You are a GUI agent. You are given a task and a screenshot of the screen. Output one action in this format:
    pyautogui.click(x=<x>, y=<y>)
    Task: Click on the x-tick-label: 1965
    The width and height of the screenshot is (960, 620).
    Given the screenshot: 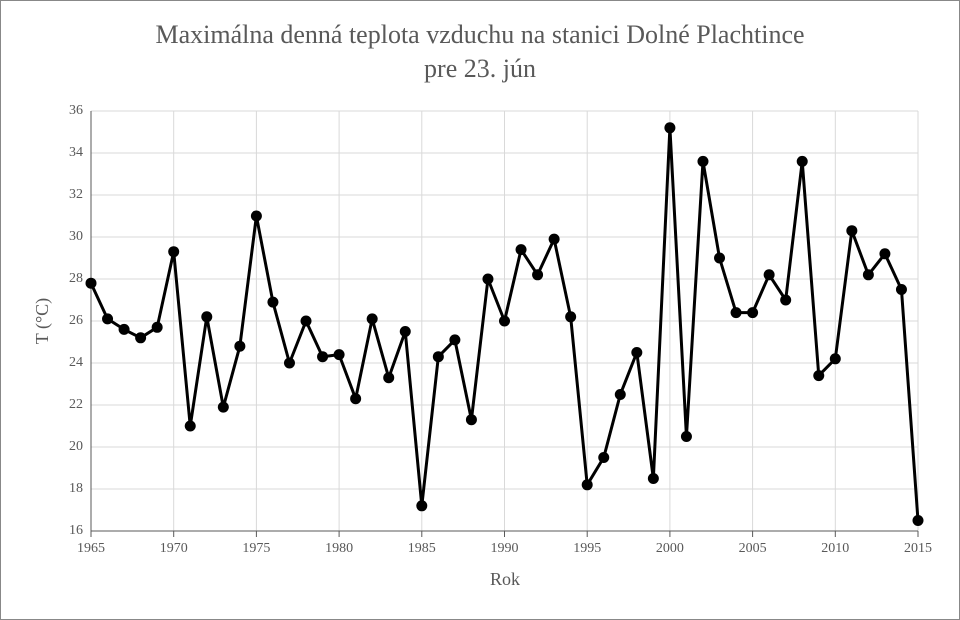 What is the action you would take?
    pyautogui.click(x=91, y=548)
    